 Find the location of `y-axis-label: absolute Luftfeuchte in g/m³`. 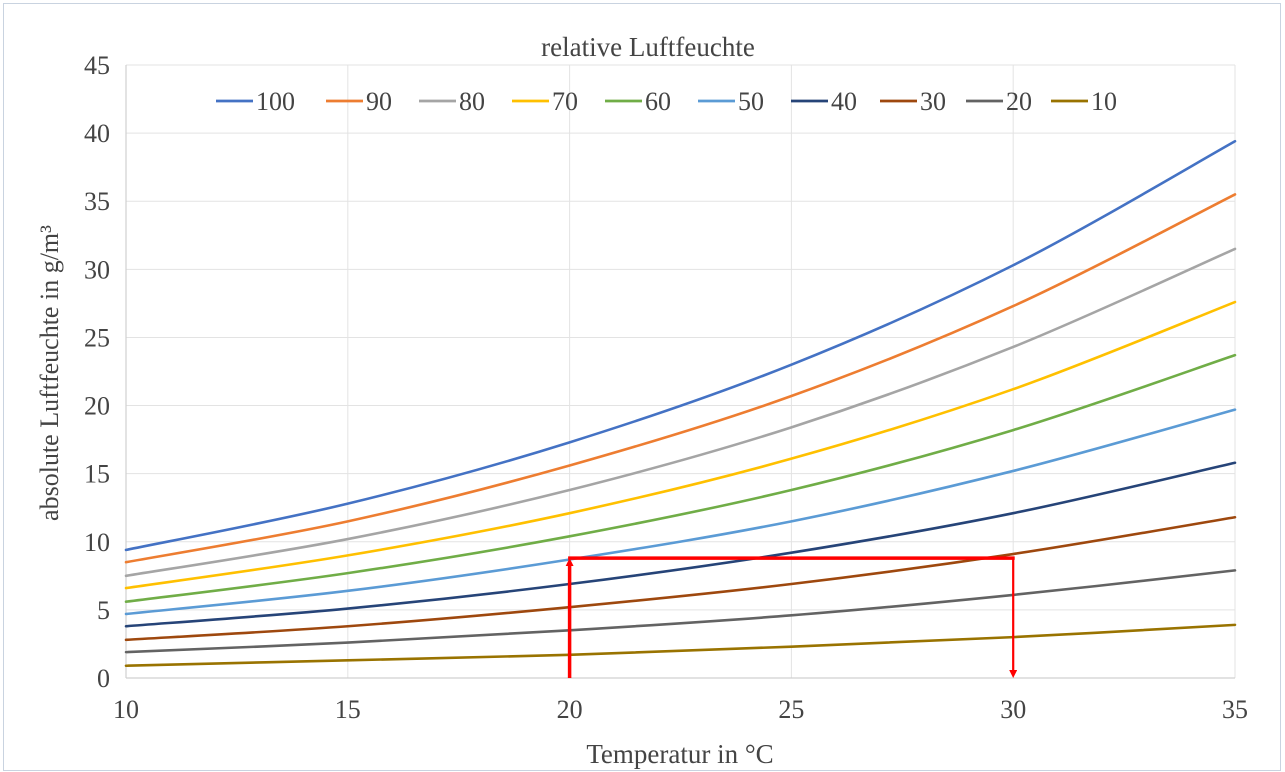

y-axis-label: absolute Luftfeuchte in g/m³ is located at coordinates (49, 373).